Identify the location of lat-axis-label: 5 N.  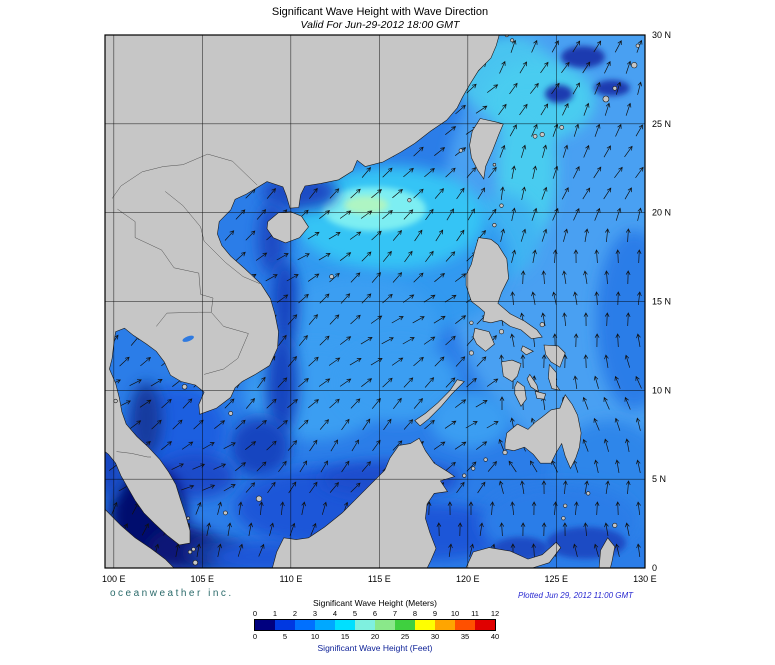
(659, 479).